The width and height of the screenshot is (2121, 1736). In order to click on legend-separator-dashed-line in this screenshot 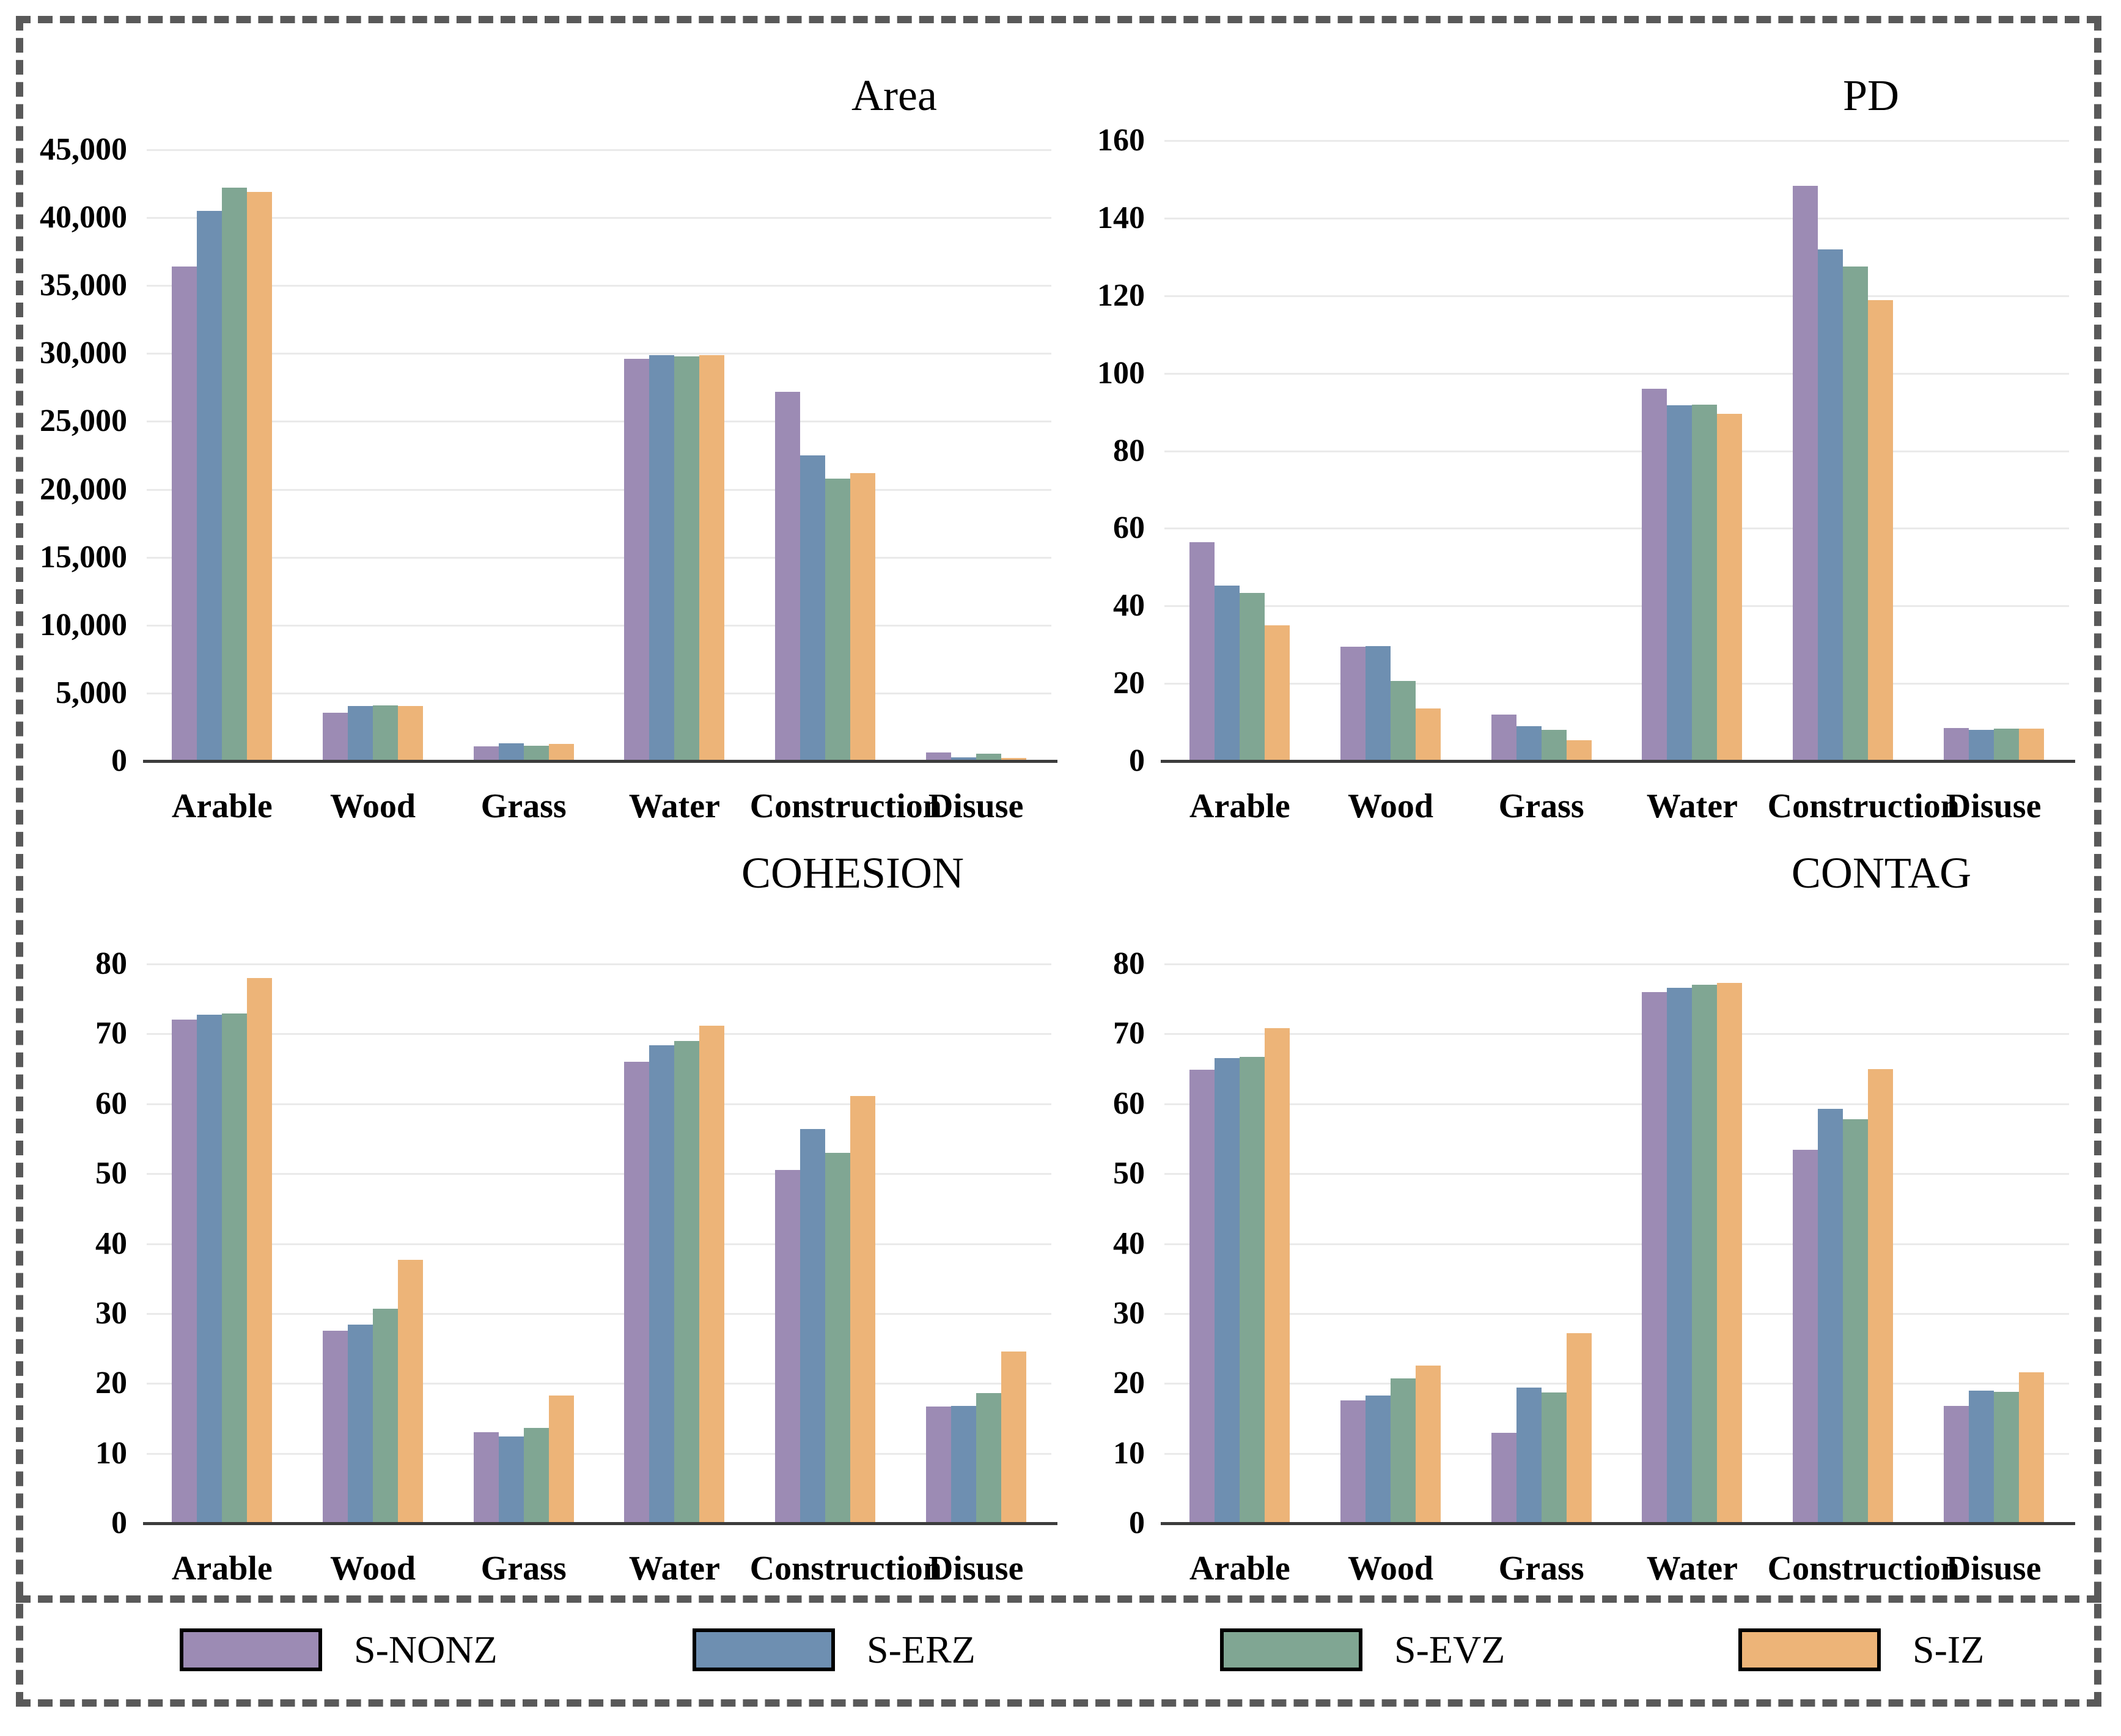, I will do `click(1058, 1599)`.